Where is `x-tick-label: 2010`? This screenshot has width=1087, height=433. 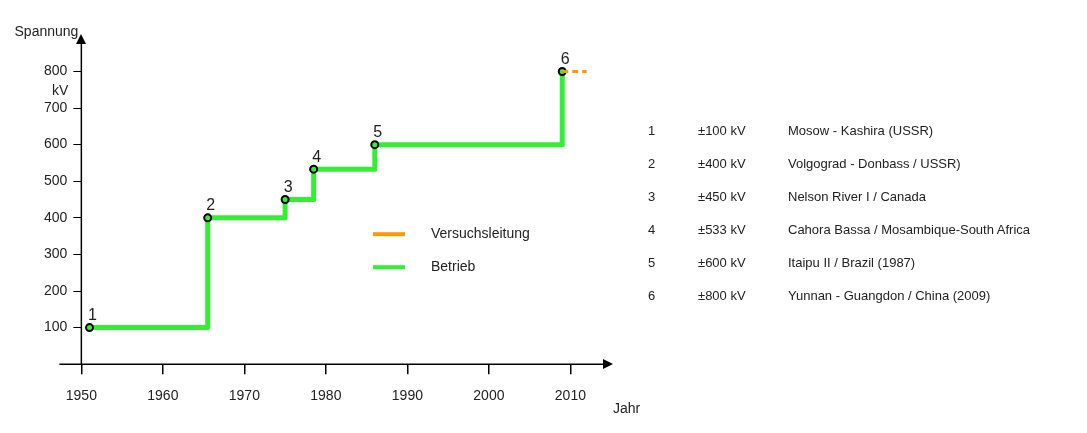 x-tick-label: 2010 is located at coordinates (570, 395).